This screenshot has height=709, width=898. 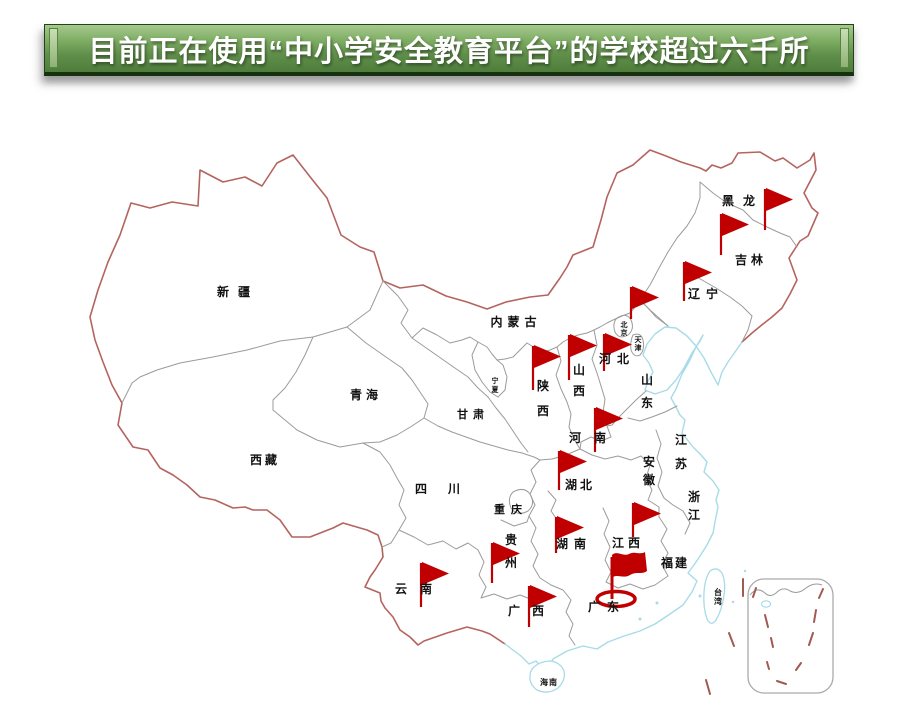 I want to click on flag-shaanxi, so click(x=546, y=367).